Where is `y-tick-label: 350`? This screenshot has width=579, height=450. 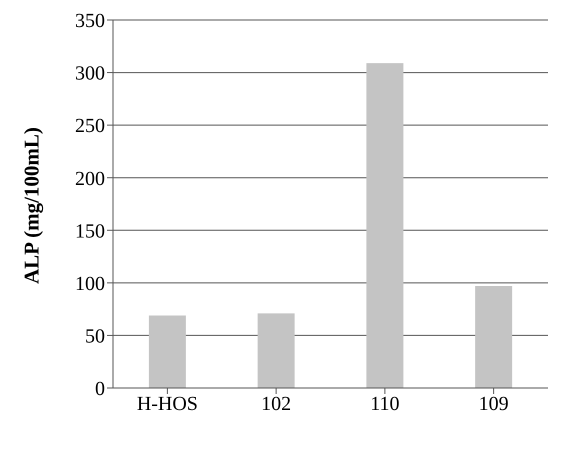 y-tick-label: 350 is located at coordinates (90, 21).